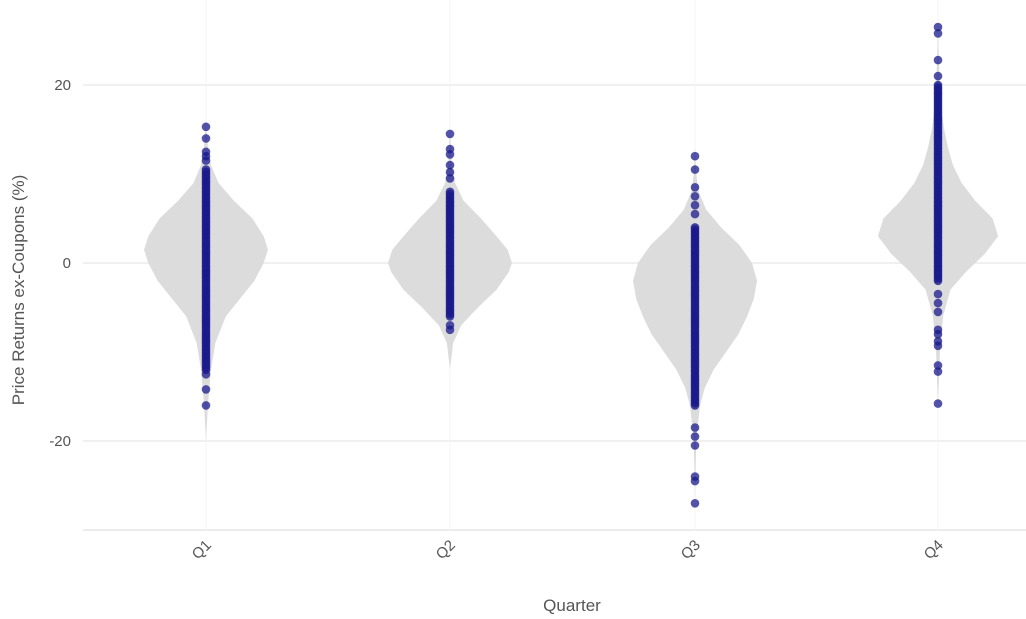 The image size is (1026, 619). What do you see at coordinates (67, 263) in the screenshot?
I see `y-tick-label: 0` at bounding box center [67, 263].